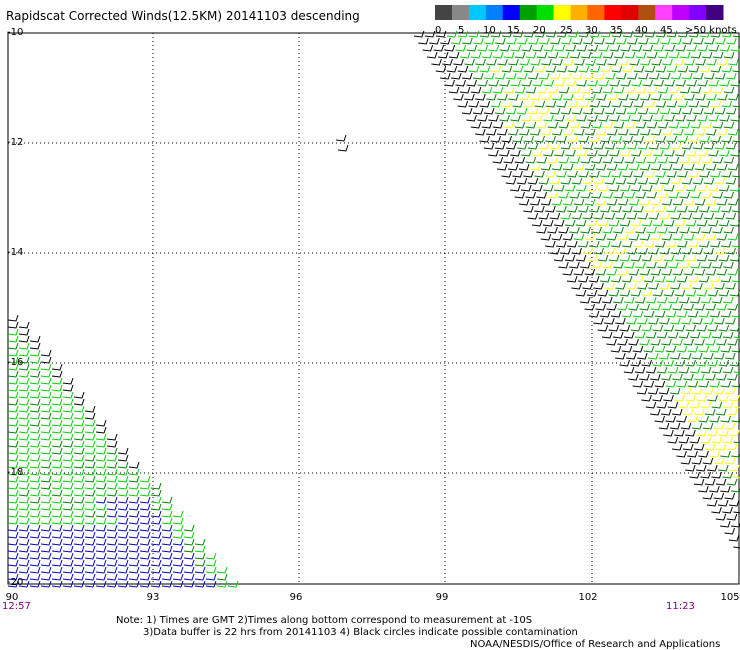 This screenshot has width=740, height=650. I want to click on lat-tick-label: -16, so click(15, 362).